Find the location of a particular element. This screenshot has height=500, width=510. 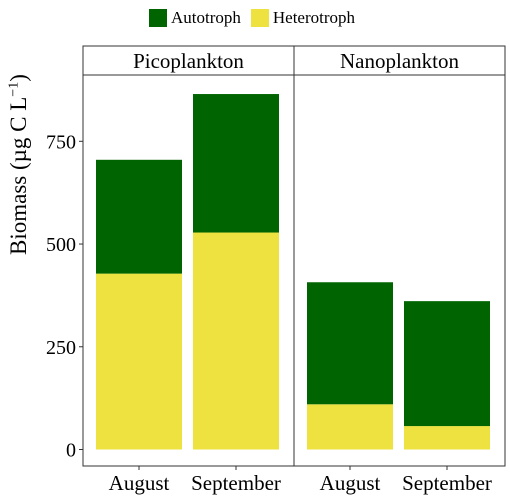

legend-swatch-heterotroph is located at coordinates (259, 18).